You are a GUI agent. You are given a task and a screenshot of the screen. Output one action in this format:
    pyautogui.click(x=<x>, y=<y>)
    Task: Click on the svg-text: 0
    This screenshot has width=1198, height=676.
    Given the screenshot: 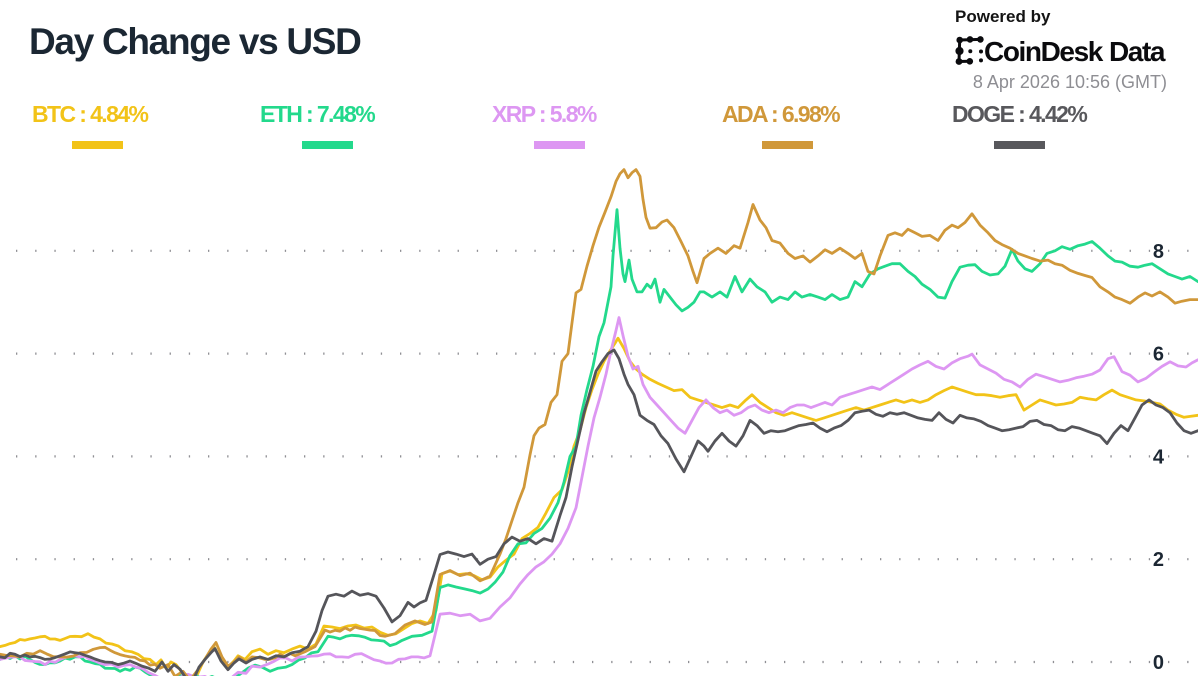 What is the action you would take?
    pyautogui.click(x=1158, y=663)
    